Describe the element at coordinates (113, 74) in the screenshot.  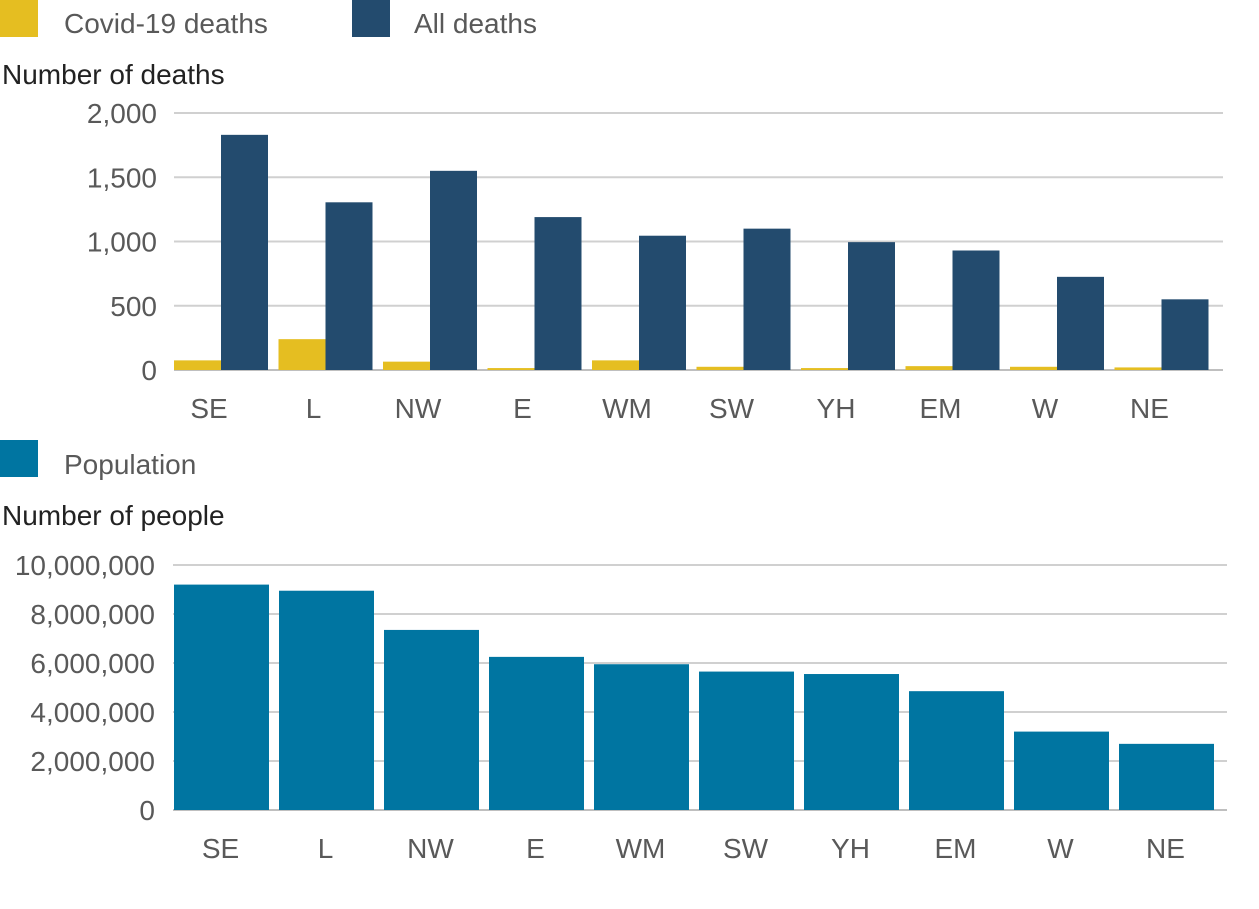
I see `deaths-y-axis-title: Number of deaths` at that location.